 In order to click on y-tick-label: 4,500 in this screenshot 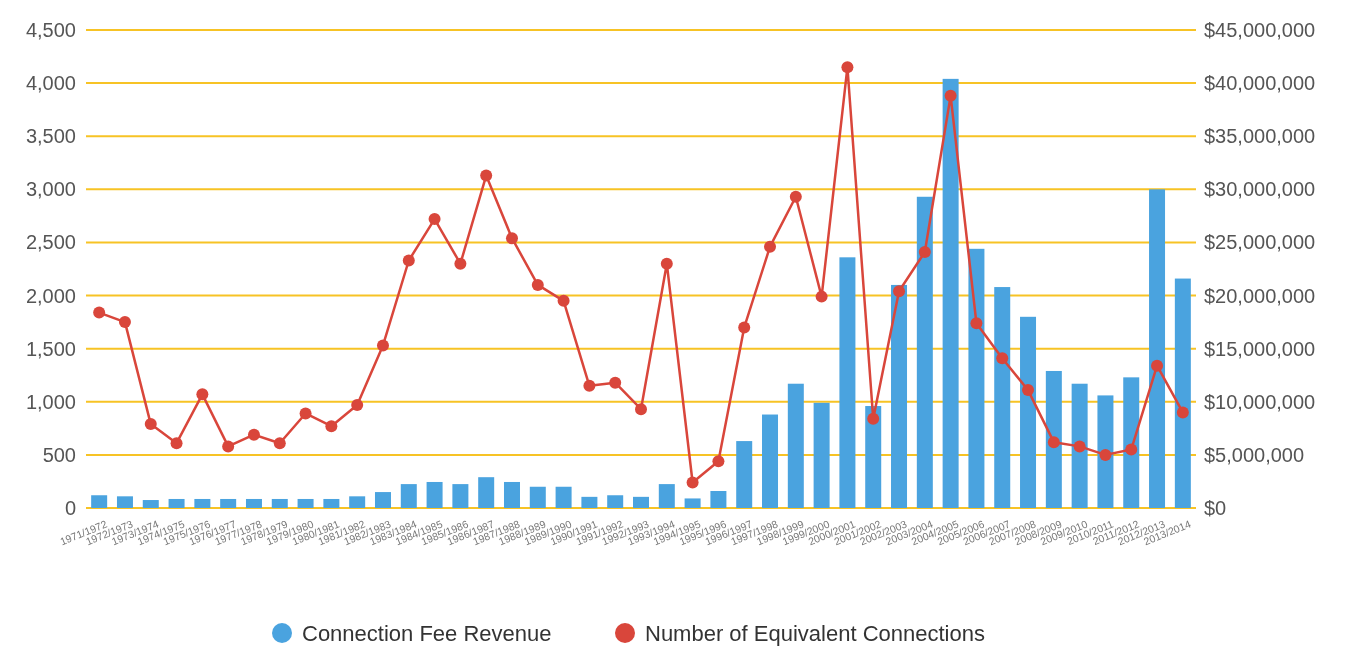, I will do `click(50, 30)`.